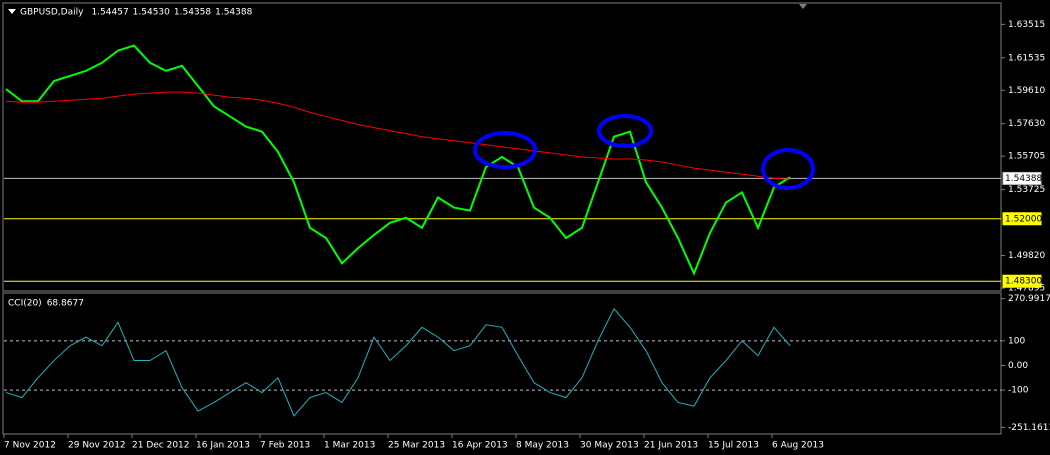  What do you see at coordinates (671, 446) in the screenshot?
I see `x-tick-label: 21 Jun 2013` at bounding box center [671, 446].